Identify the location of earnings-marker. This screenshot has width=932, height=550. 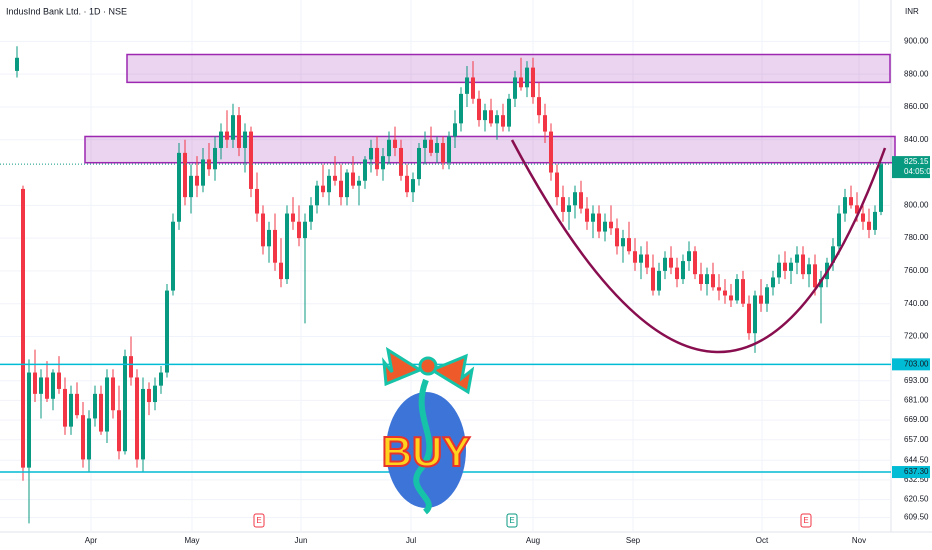
(806, 520).